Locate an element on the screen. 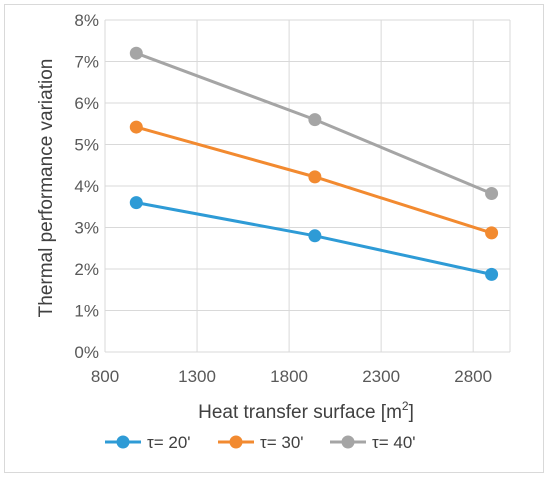 The image size is (550, 479). x-tick-label: 1300 is located at coordinates (197, 376).